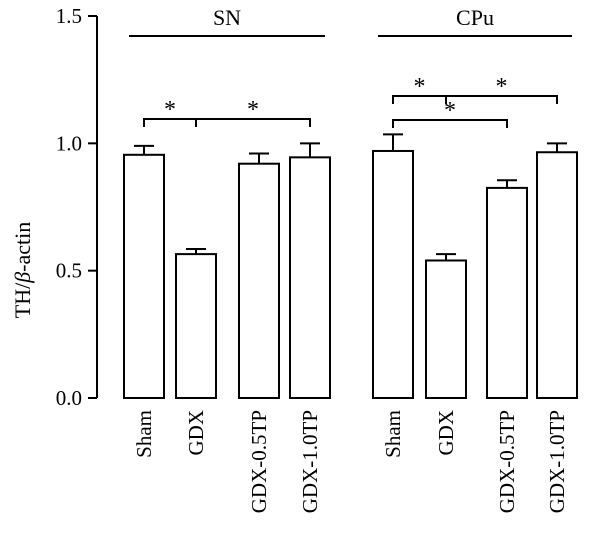  Describe the element at coordinates (69, 143) in the screenshot. I see `y-tick-label: 1.0` at that location.